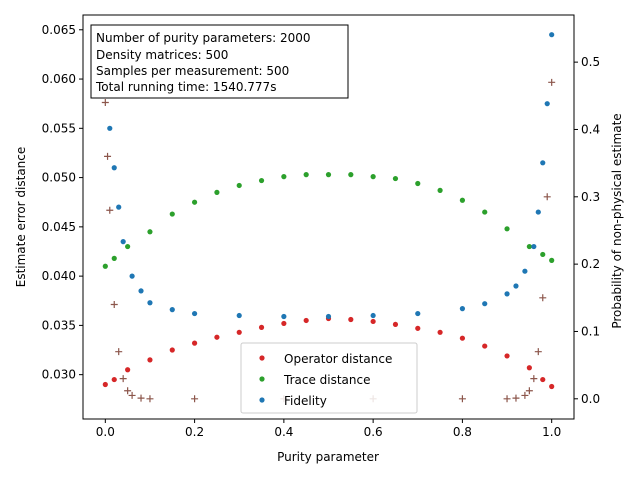 This screenshot has width=640, height=480. I want to click on y-tick-label: 0.055, so click(59, 128).